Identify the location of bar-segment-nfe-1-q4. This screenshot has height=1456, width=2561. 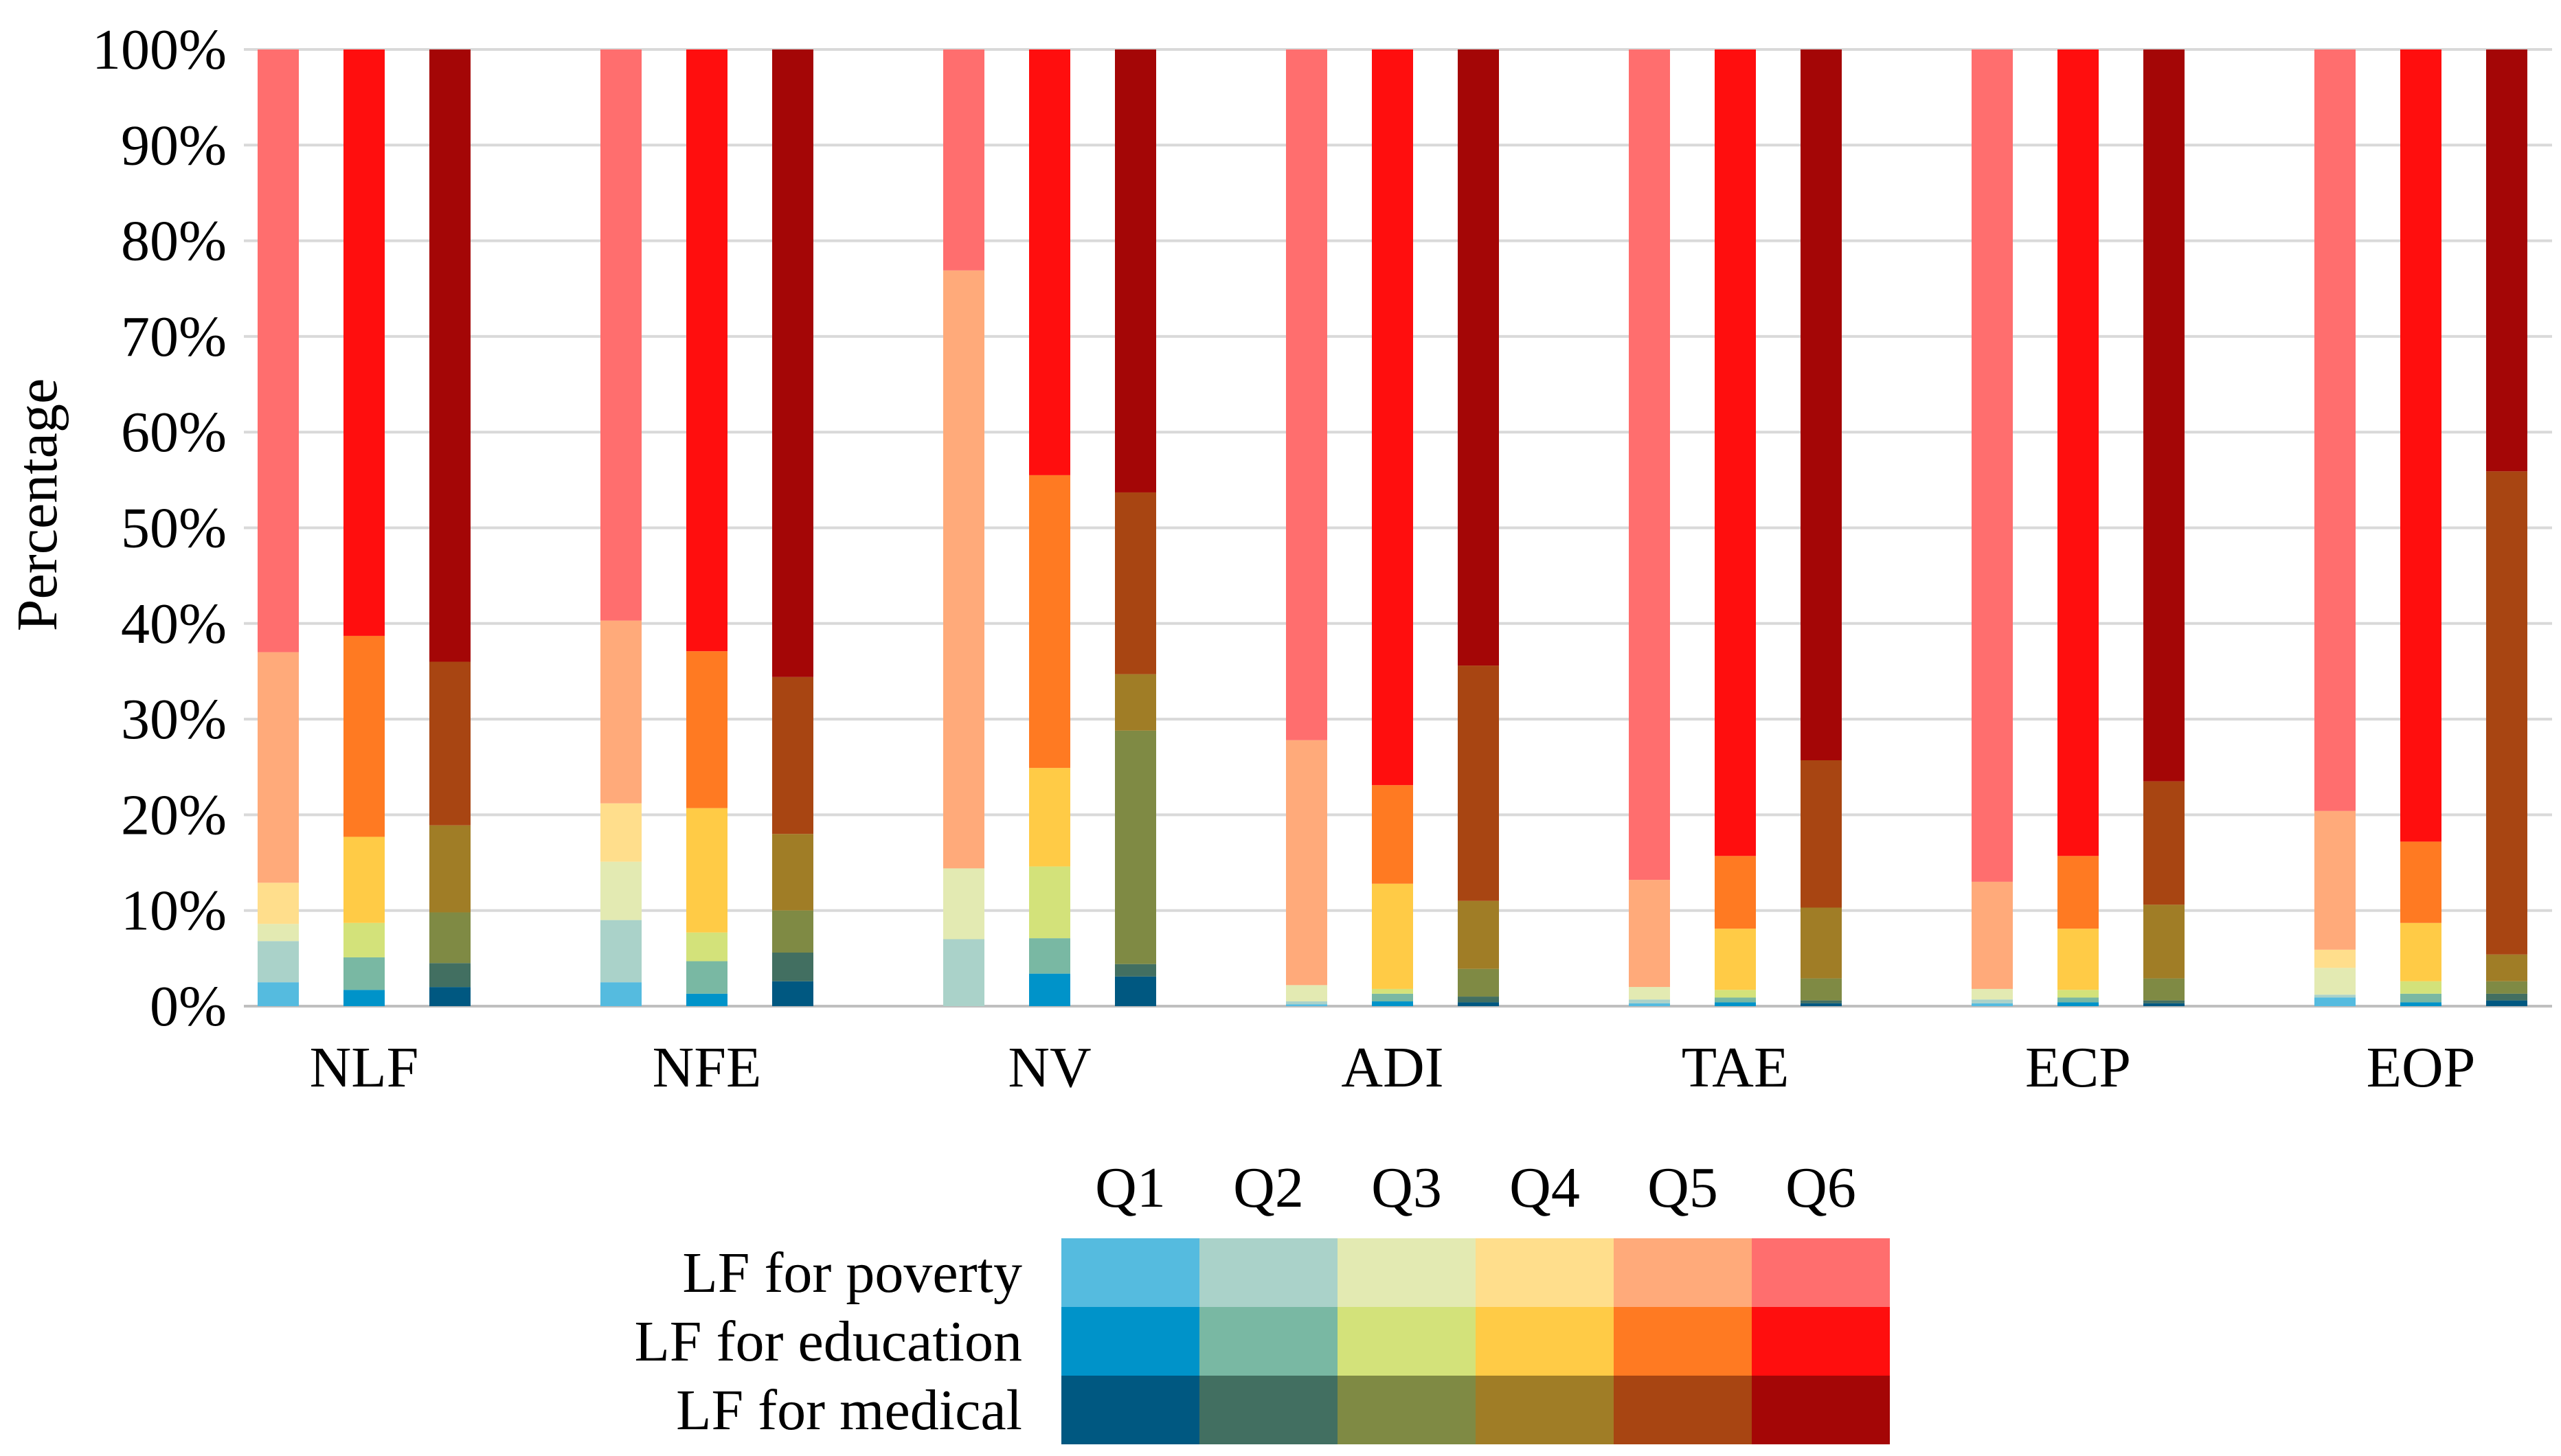
(621, 832).